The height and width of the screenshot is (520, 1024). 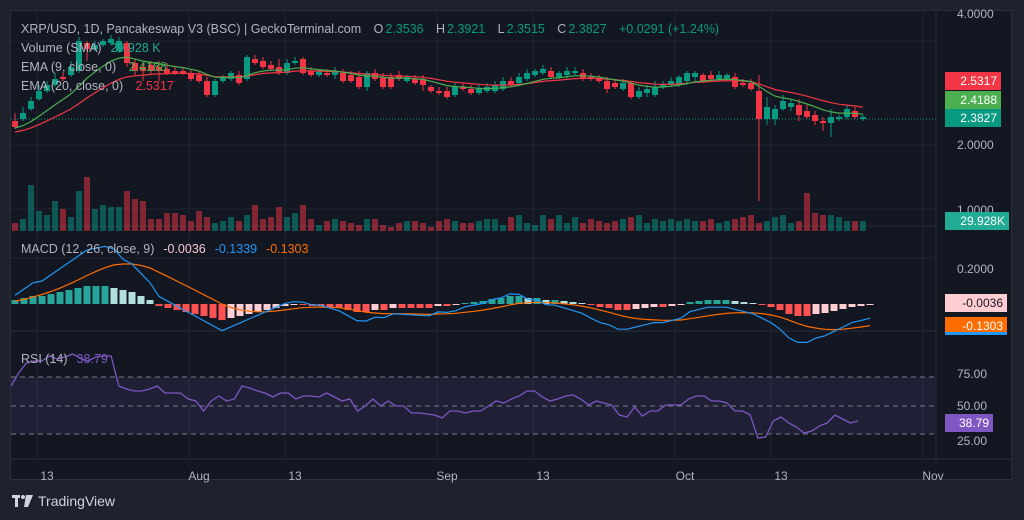 I want to click on last-price-tag: 2.3827, so click(x=973, y=118).